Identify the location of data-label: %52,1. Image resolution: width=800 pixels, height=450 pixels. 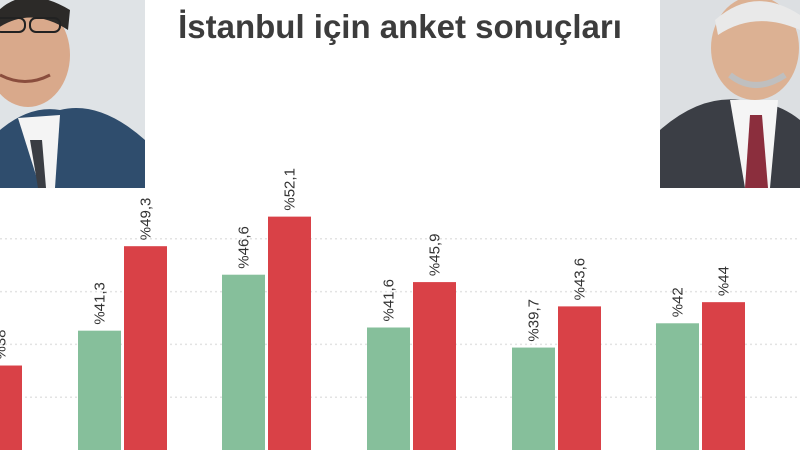
(290, 189).